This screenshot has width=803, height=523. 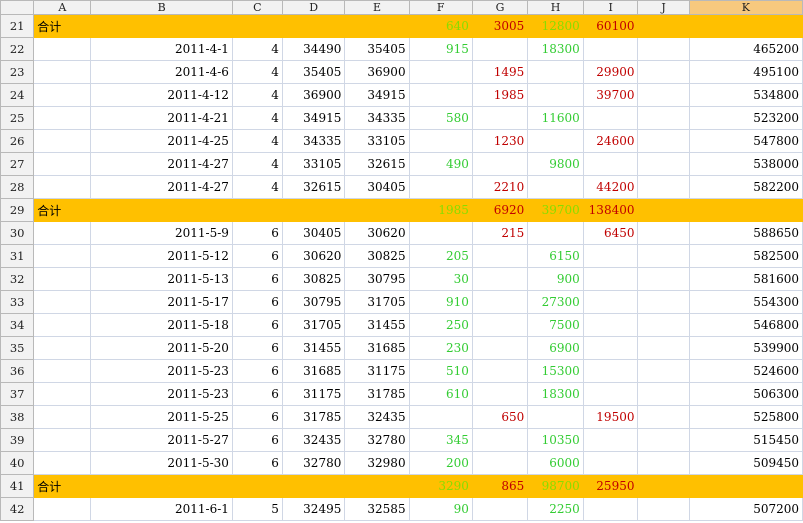 I want to click on cell-b: 2011-6-1, so click(x=161, y=509).